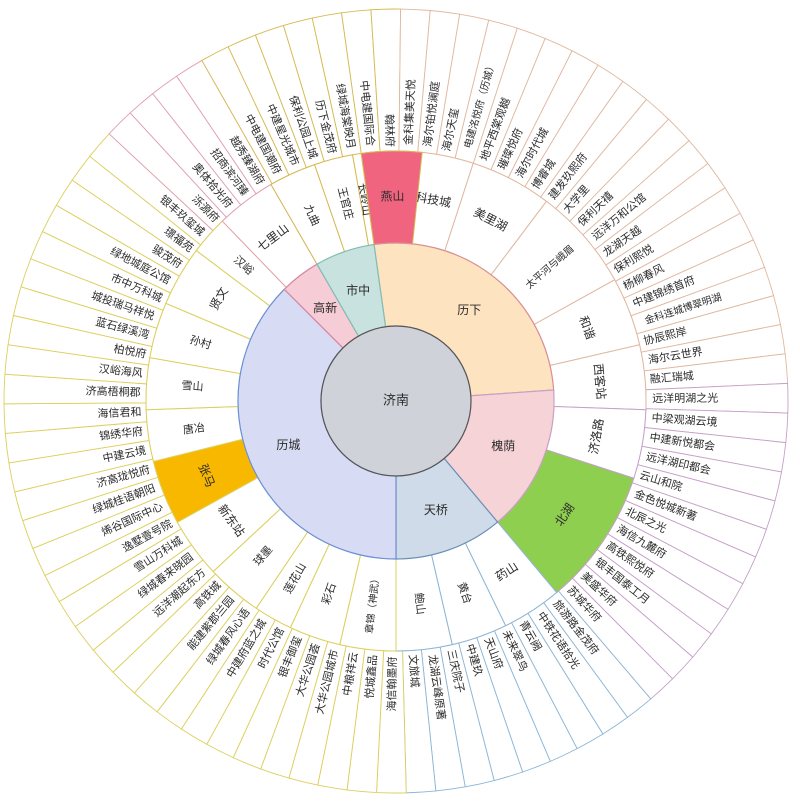  What do you see at coordinates (120, 370) in the screenshot?
I see `project-label: 汉峪海风` at bounding box center [120, 370].